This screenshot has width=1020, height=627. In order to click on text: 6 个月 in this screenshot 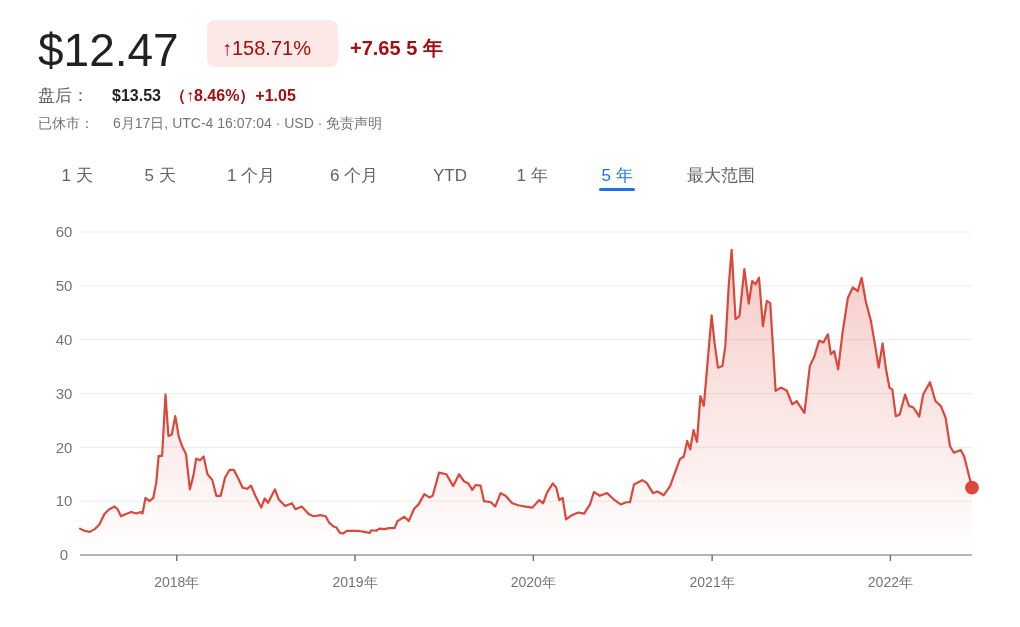, I will do `click(354, 175)`.